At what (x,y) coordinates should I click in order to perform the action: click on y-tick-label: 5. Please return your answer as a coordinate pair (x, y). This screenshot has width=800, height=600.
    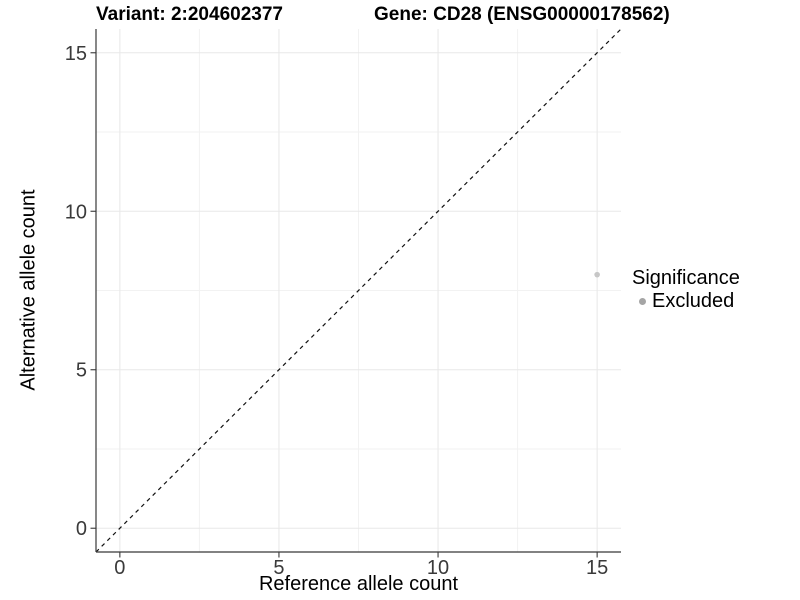
    Looking at the image, I should click on (81, 371).